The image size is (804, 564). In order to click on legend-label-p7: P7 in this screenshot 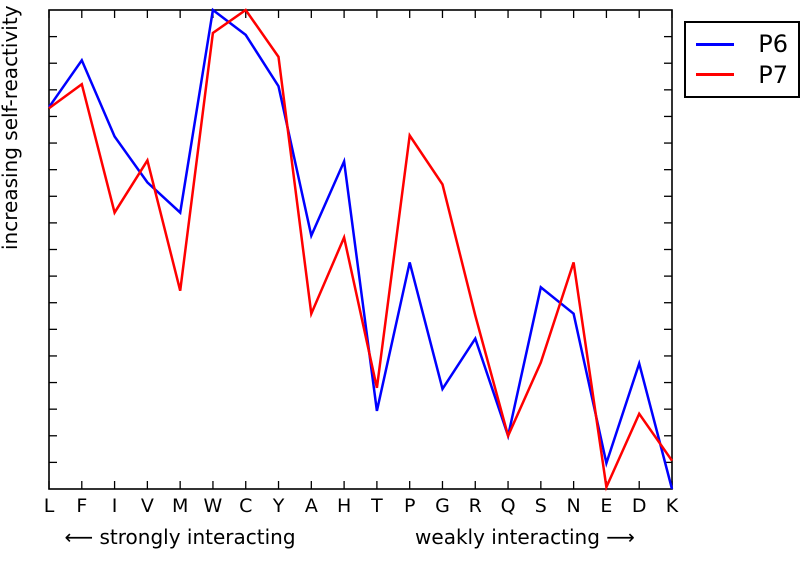, I will do `click(773, 74)`.